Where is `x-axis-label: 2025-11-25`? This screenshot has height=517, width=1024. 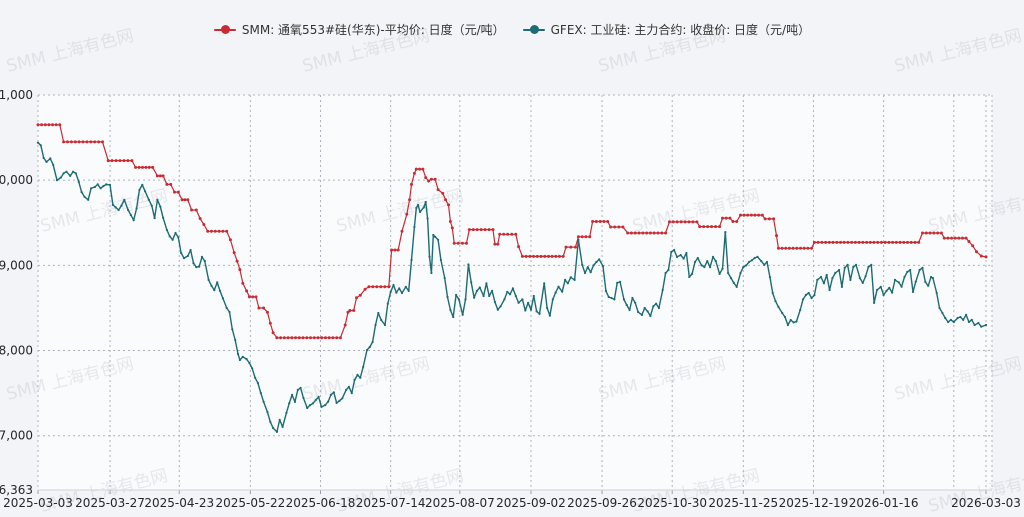 x-axis-label: 2025-11-25 is located at coordinates (743, 503).